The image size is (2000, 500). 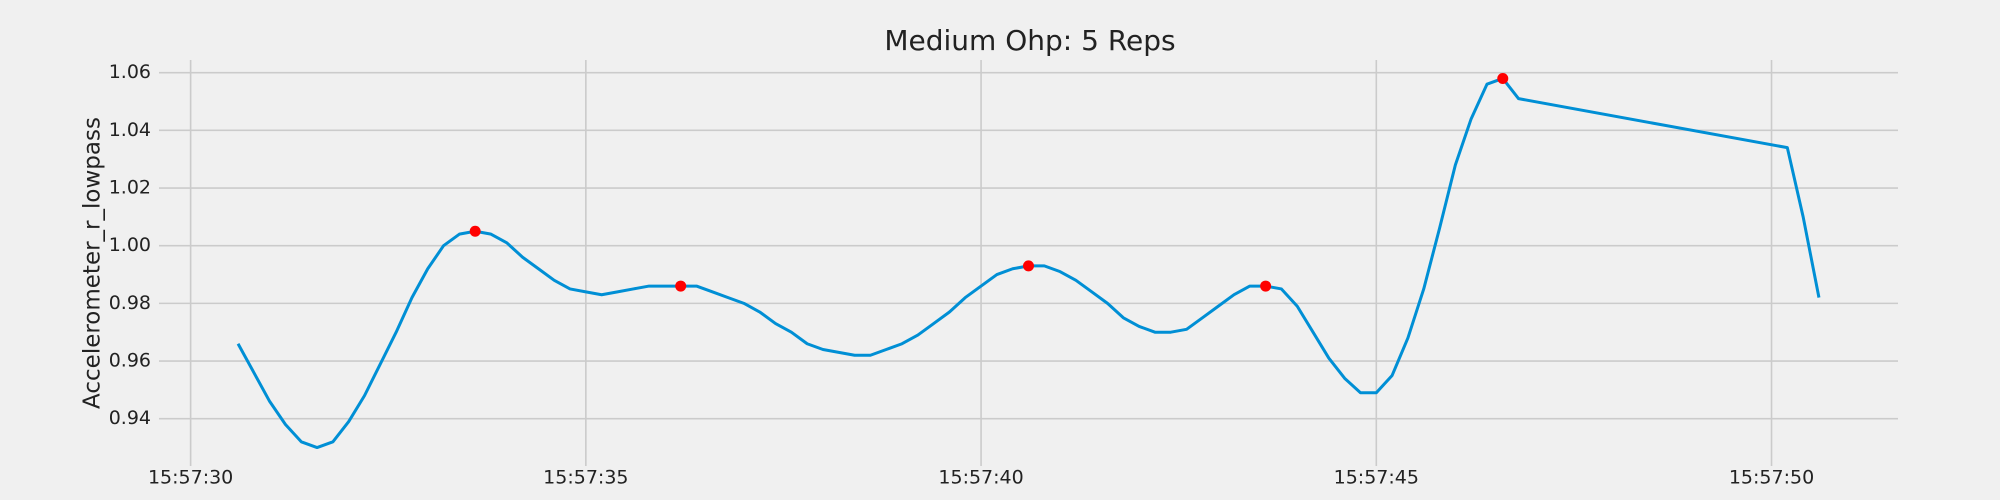 I want to click on x-tick-label: 15:57:40, so click(x=980, y=478).